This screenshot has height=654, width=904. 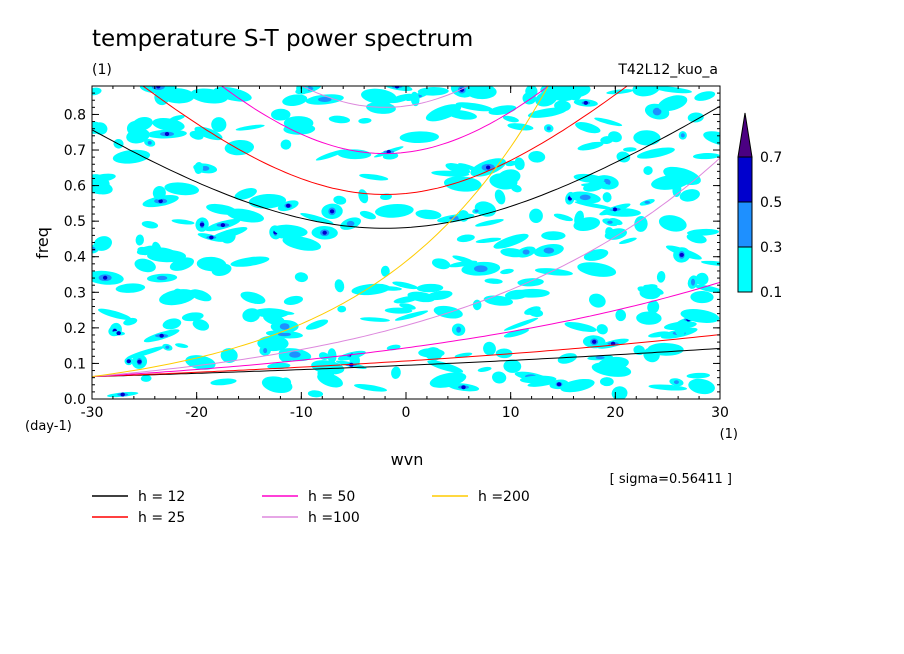 What do you see at coordinates (75, 400) in the screenshot?
I see `y-tick-label: 0.0` at bounding box center [75, 400].